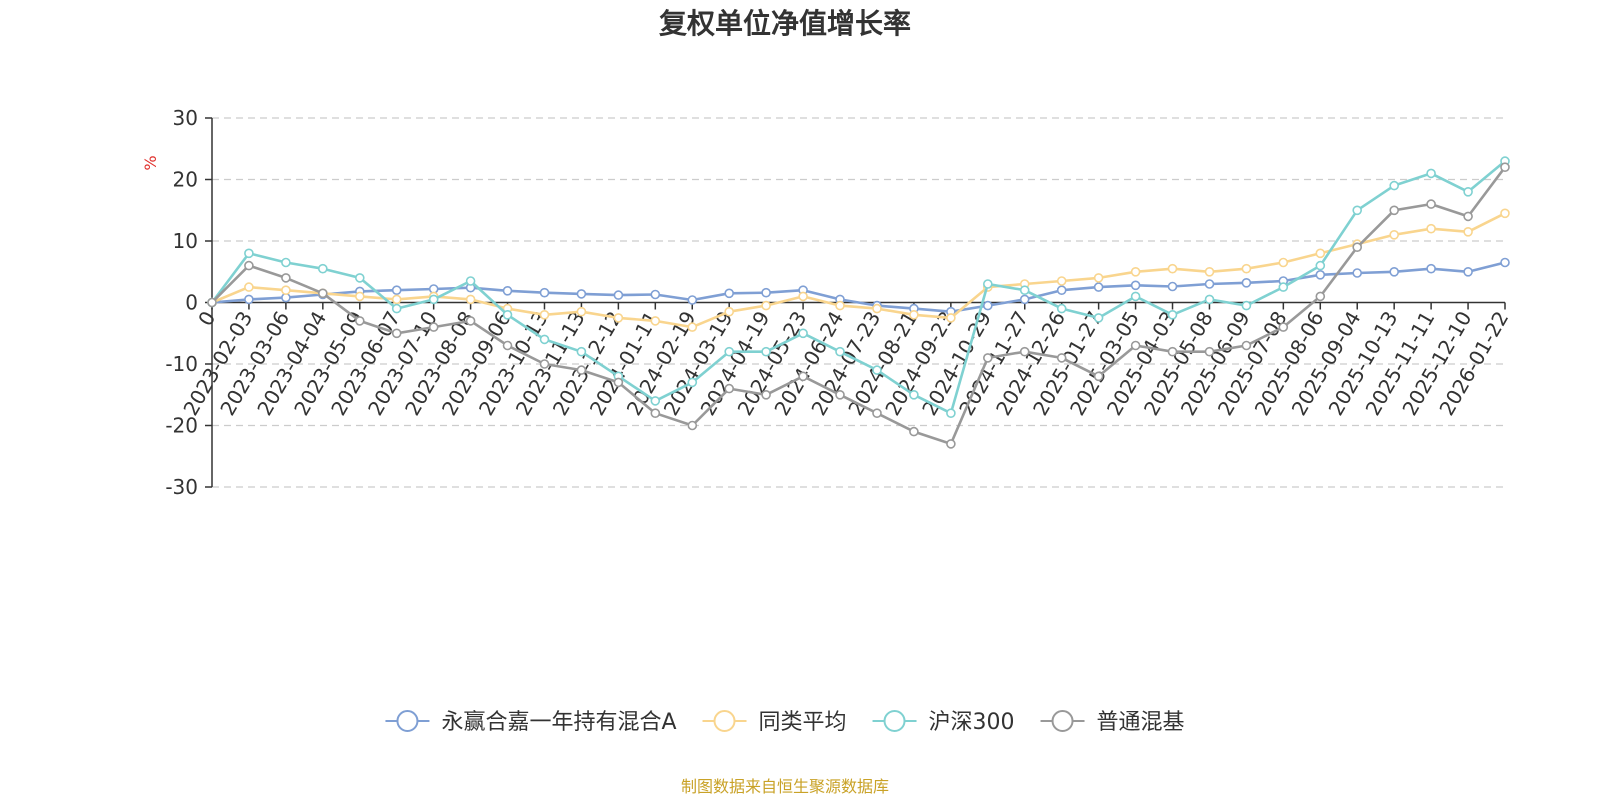  I want to click on chart-title: 复权单位净值增长率, so click(785, 23).